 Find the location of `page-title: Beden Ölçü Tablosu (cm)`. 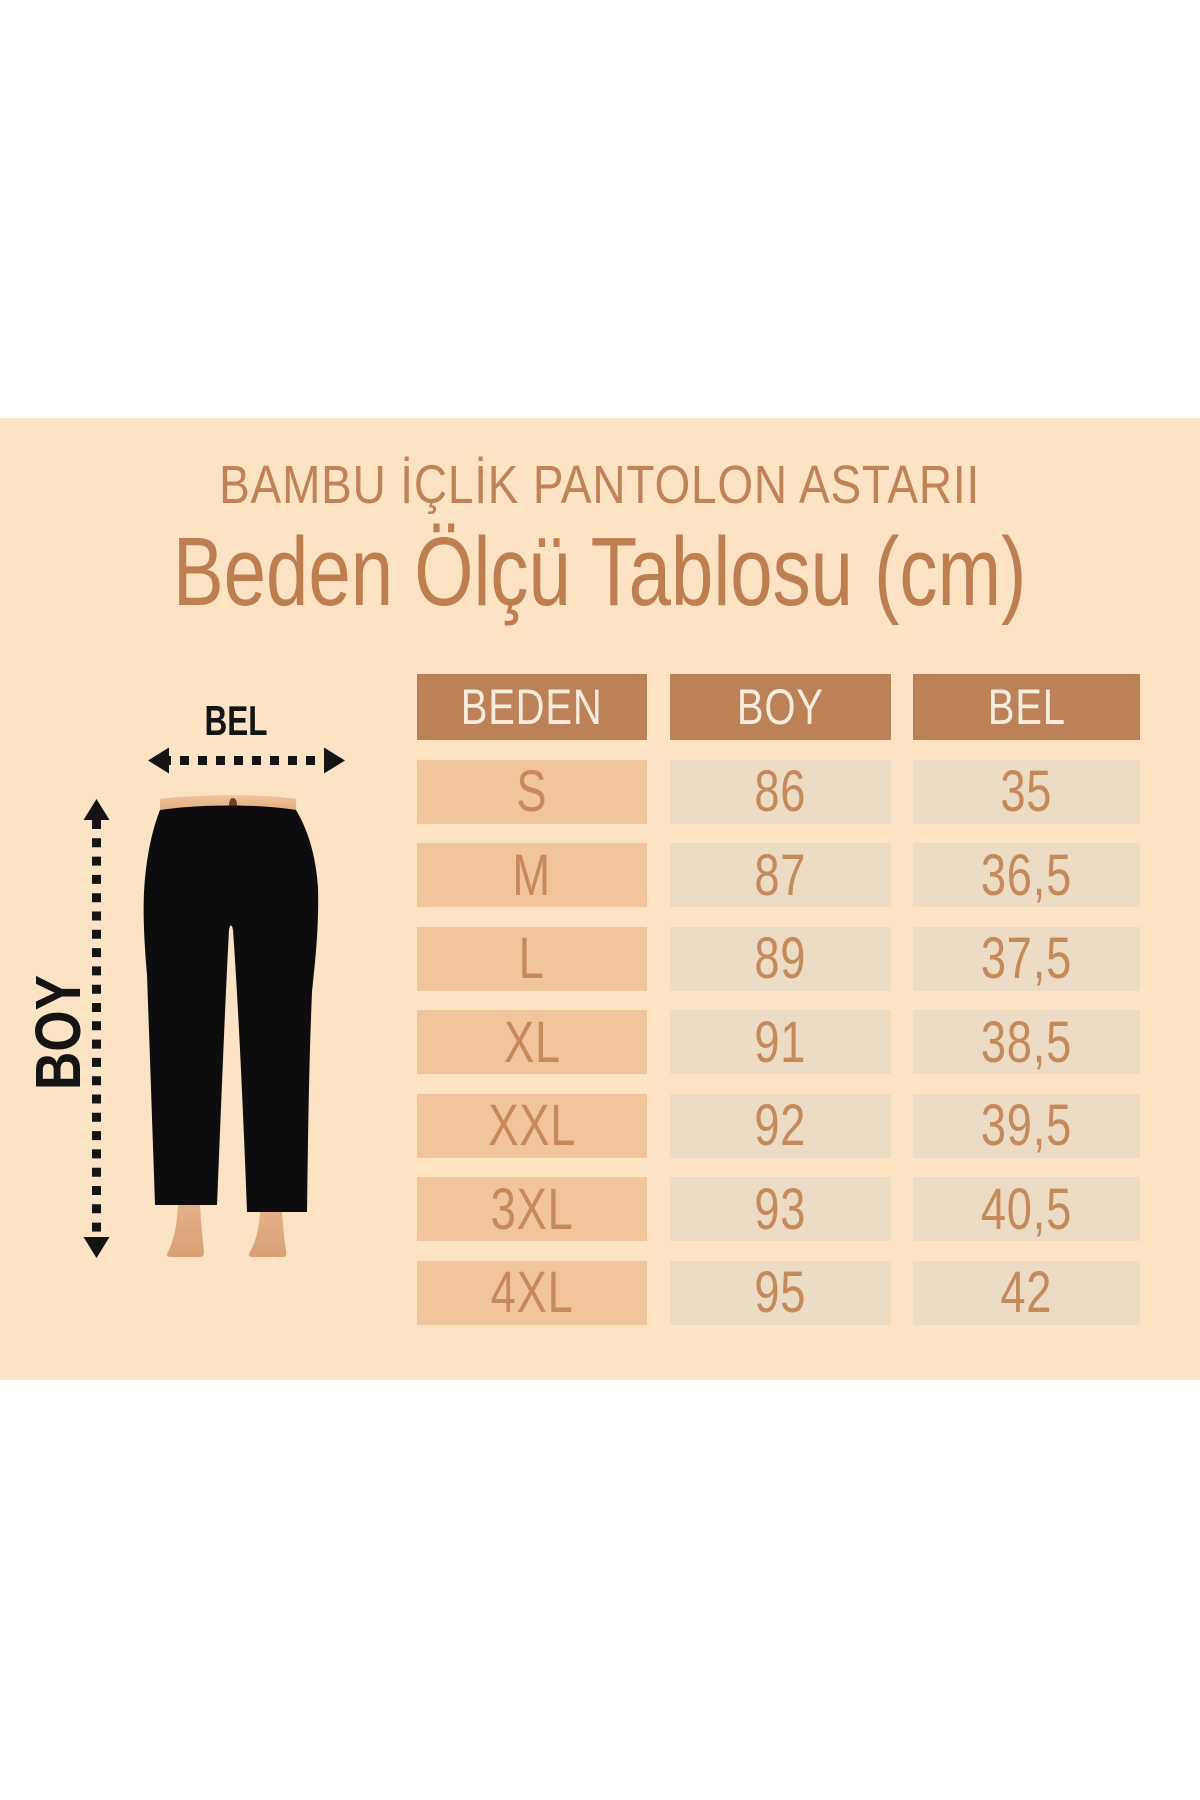

page-title: Beden Ölçü Tablosu (cm) is located at coordinates (600, 571).